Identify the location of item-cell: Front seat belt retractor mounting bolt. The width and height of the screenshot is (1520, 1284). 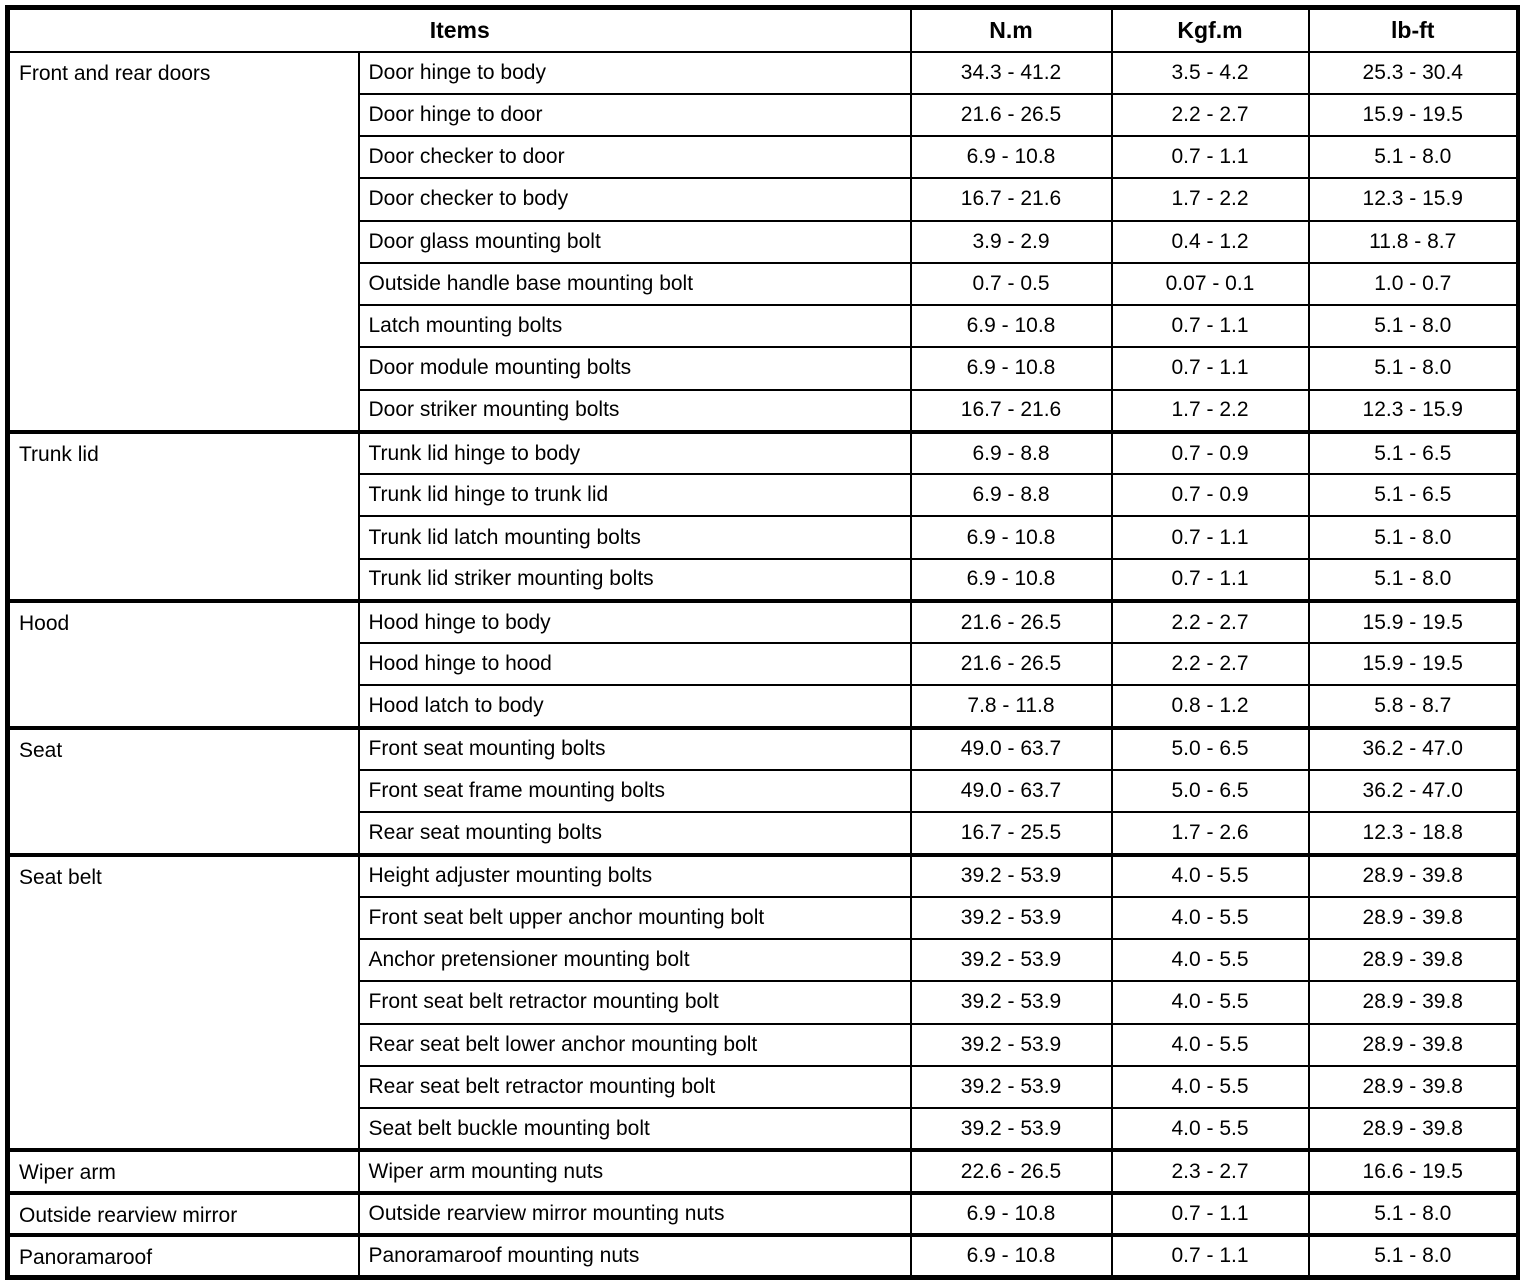
(634, 1002).